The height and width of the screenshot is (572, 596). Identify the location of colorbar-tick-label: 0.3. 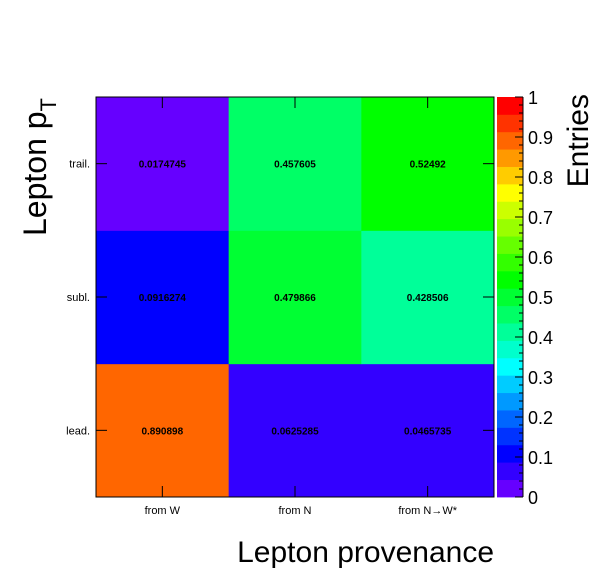
(540, 378).